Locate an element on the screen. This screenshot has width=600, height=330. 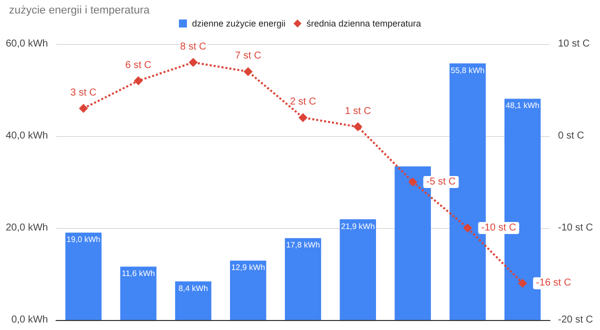
data-label: 3 st C is located at coordinates (83, 92).